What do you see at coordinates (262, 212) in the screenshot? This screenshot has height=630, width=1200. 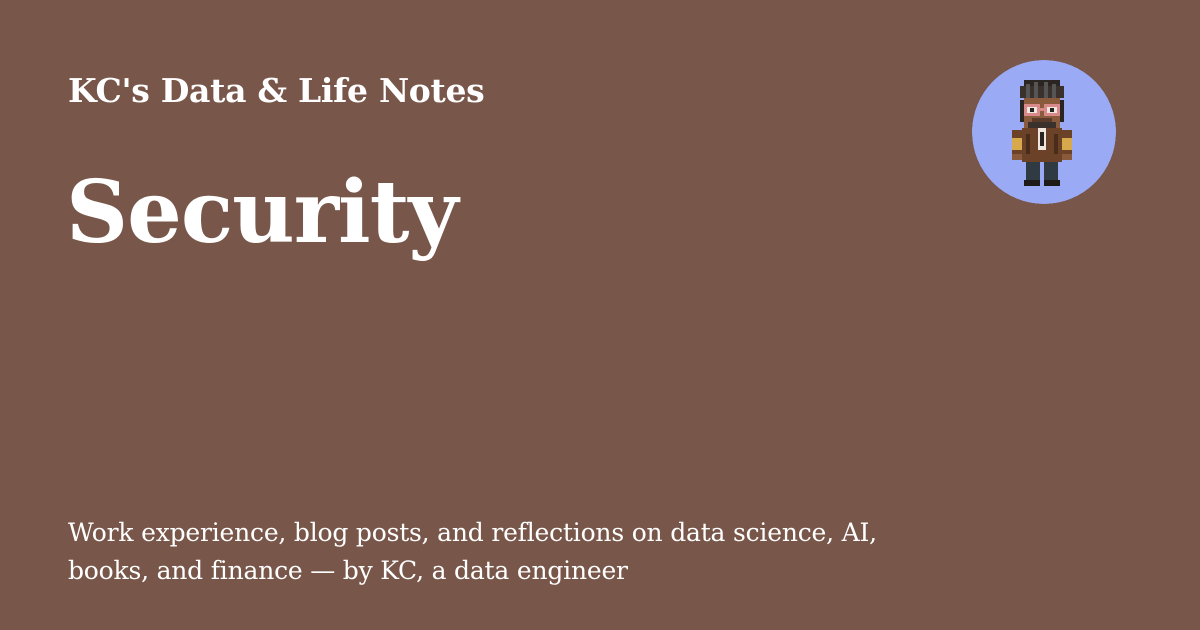 I see `page-title: Security` at bounding box center [262, 212].